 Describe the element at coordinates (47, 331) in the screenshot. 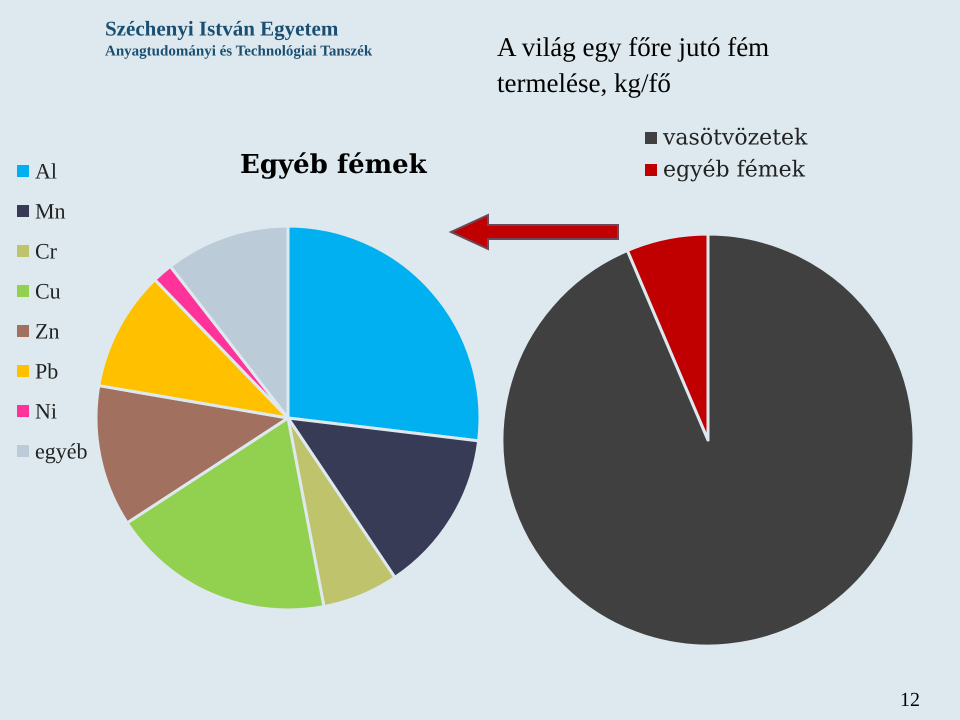

I see `legend-label: Zn` at that location.